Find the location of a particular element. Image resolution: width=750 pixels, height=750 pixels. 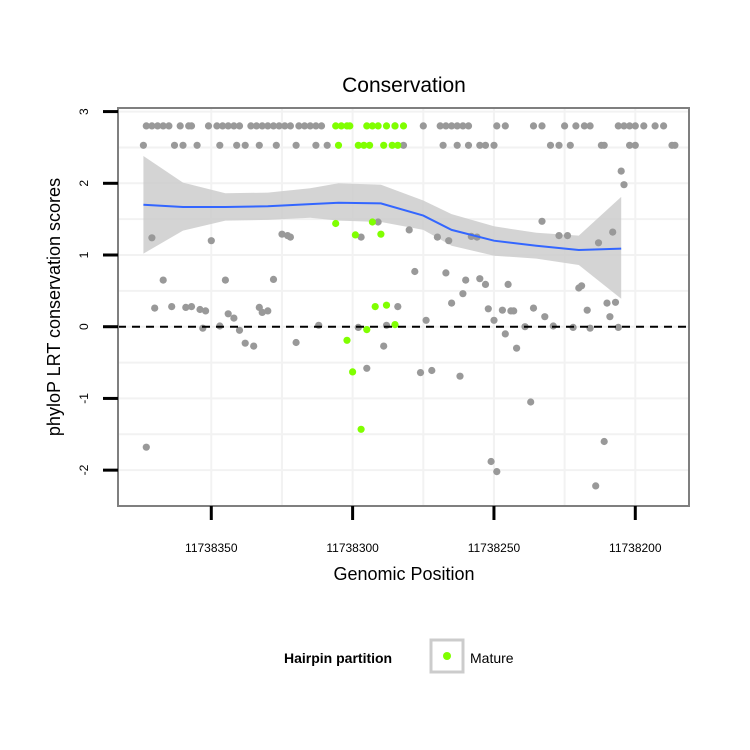

y-tick-label: 0 is located at coordinates (84, 326).